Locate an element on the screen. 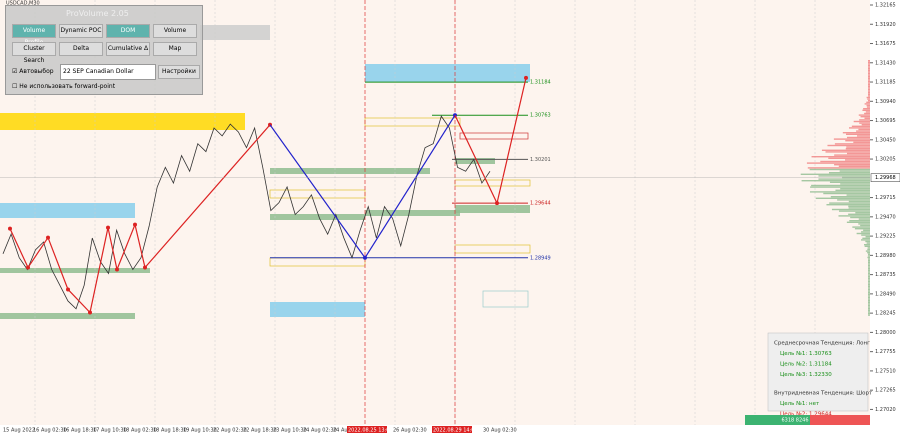 Image resolution: width=900 pixels, height=435 pixels. instrument-select: 22 SEP Canadian Dollar is located at coordinates (108, 72).